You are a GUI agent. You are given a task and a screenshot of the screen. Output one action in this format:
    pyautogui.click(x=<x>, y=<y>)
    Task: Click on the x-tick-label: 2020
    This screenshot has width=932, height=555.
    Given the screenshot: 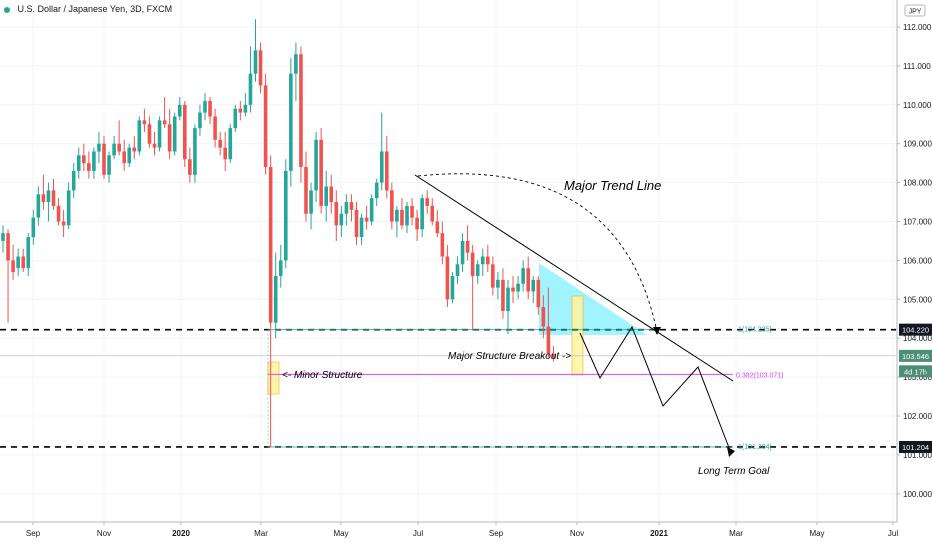 What is the action you would take?
    pyautogui.click(x=181, y=533)
    